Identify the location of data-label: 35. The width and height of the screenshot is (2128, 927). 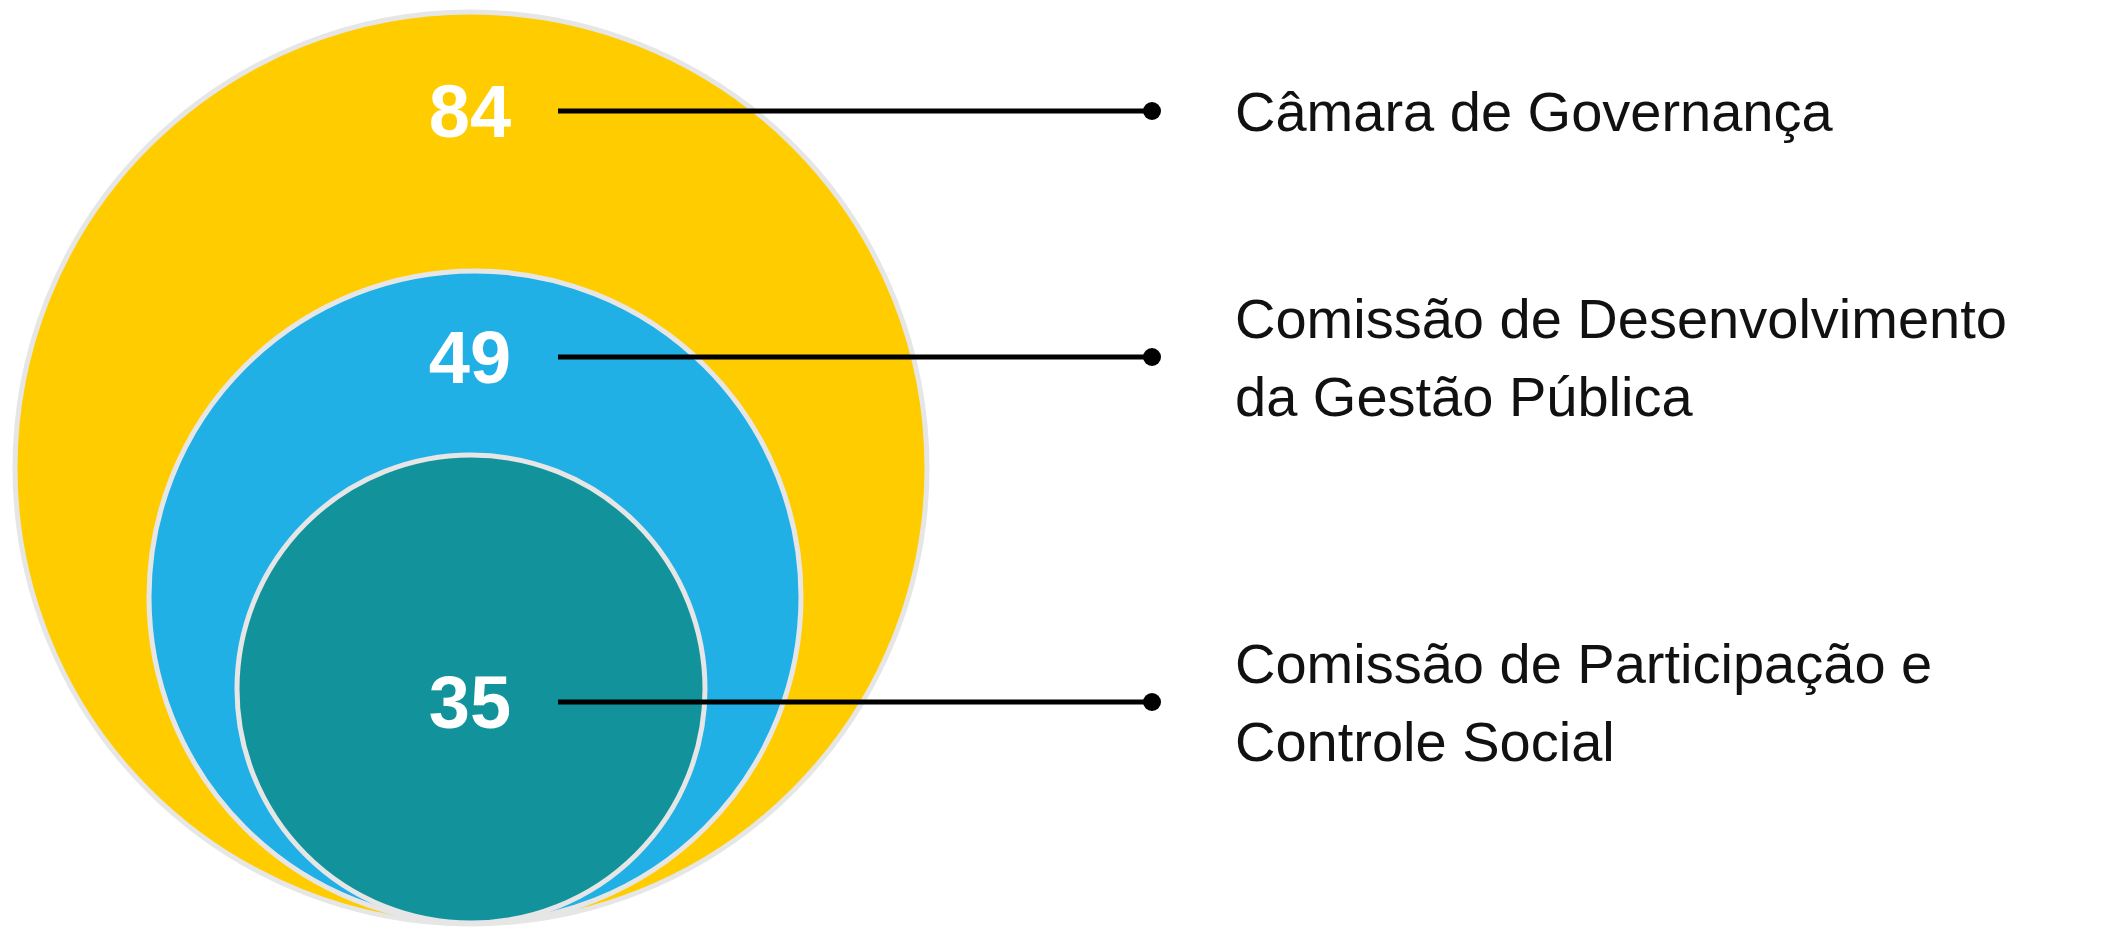
(470, 702).